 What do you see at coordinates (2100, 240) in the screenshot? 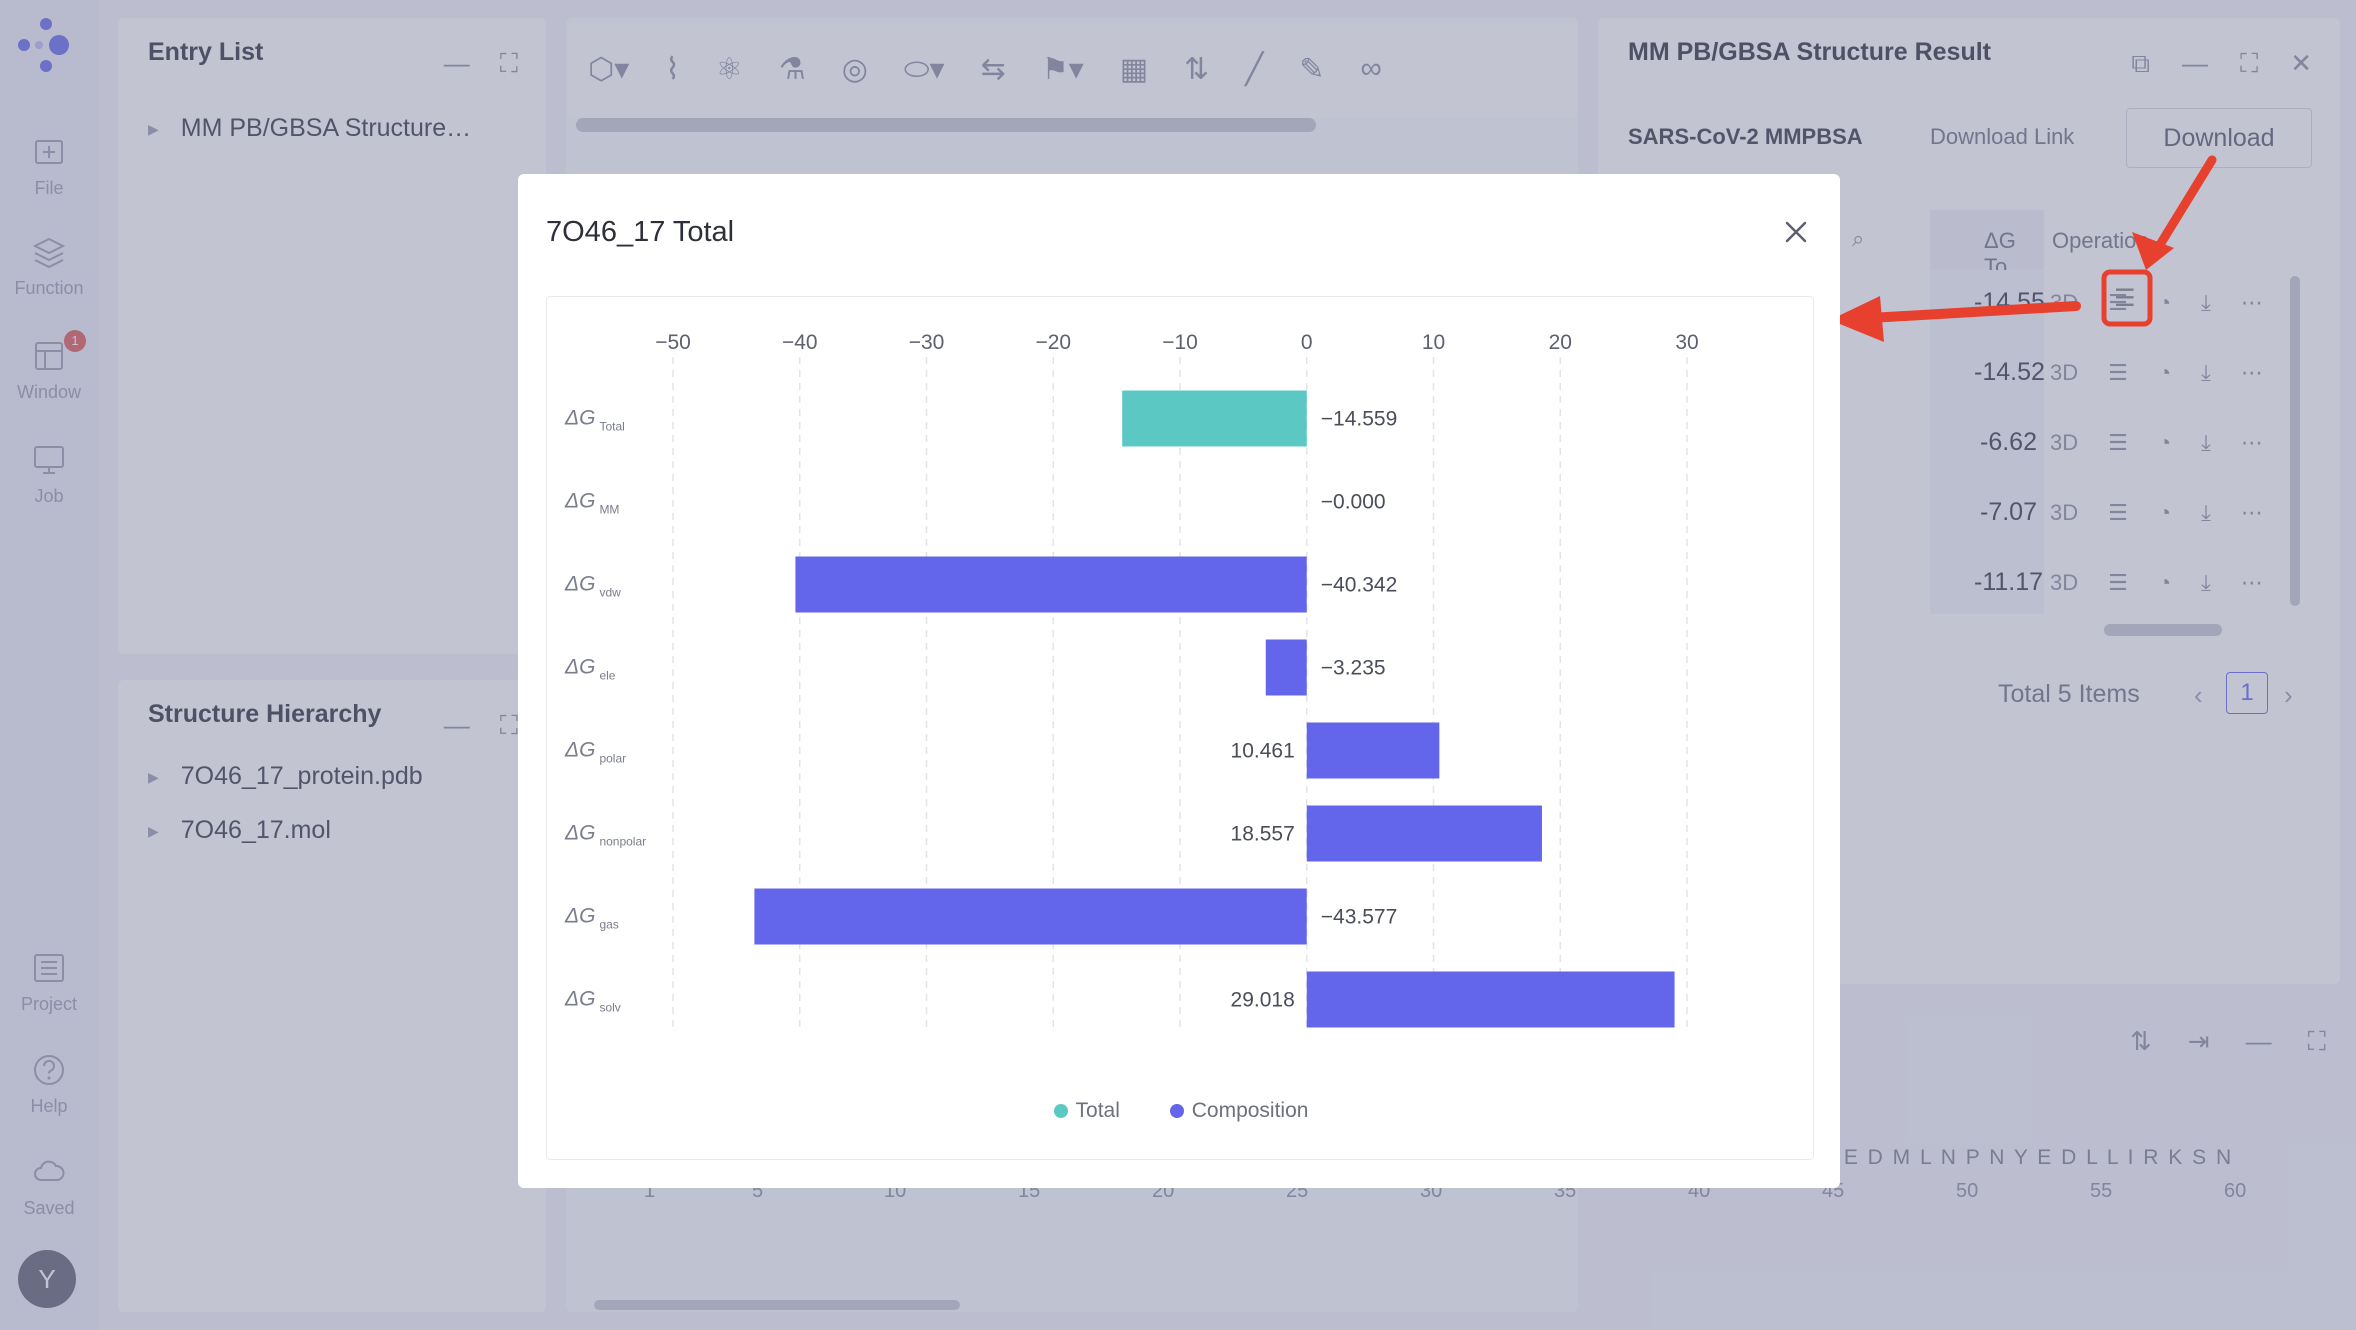
I see `col-operation-label: Operation` at bounding box center [2100, 240].